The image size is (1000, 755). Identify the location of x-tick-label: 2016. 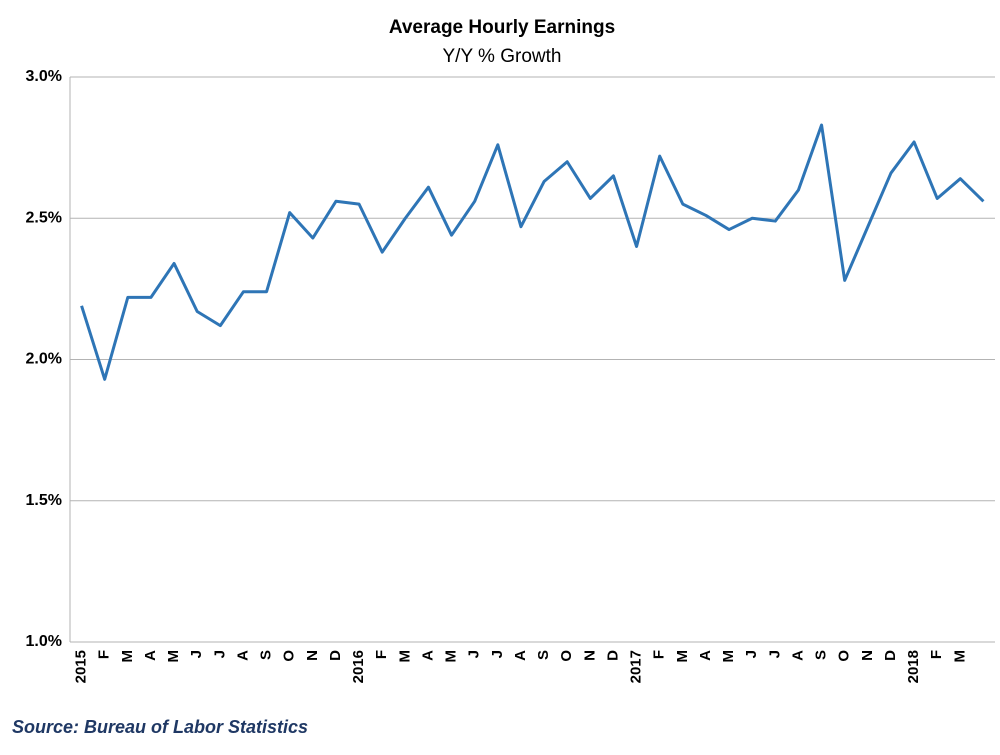
(358, 666).